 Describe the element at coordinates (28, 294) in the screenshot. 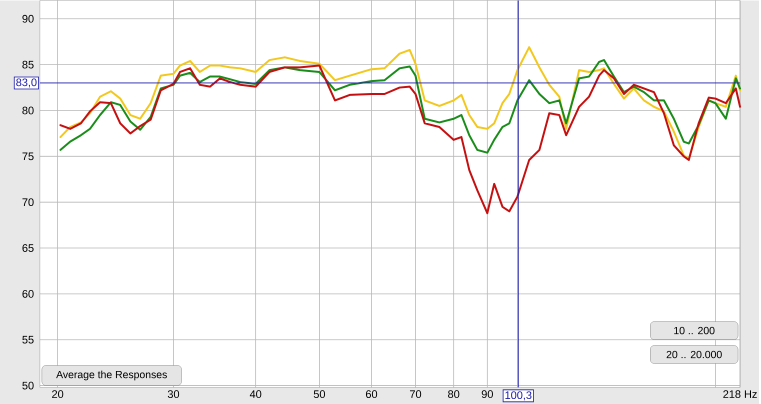

I see `y-tick-label: 60` at that location.